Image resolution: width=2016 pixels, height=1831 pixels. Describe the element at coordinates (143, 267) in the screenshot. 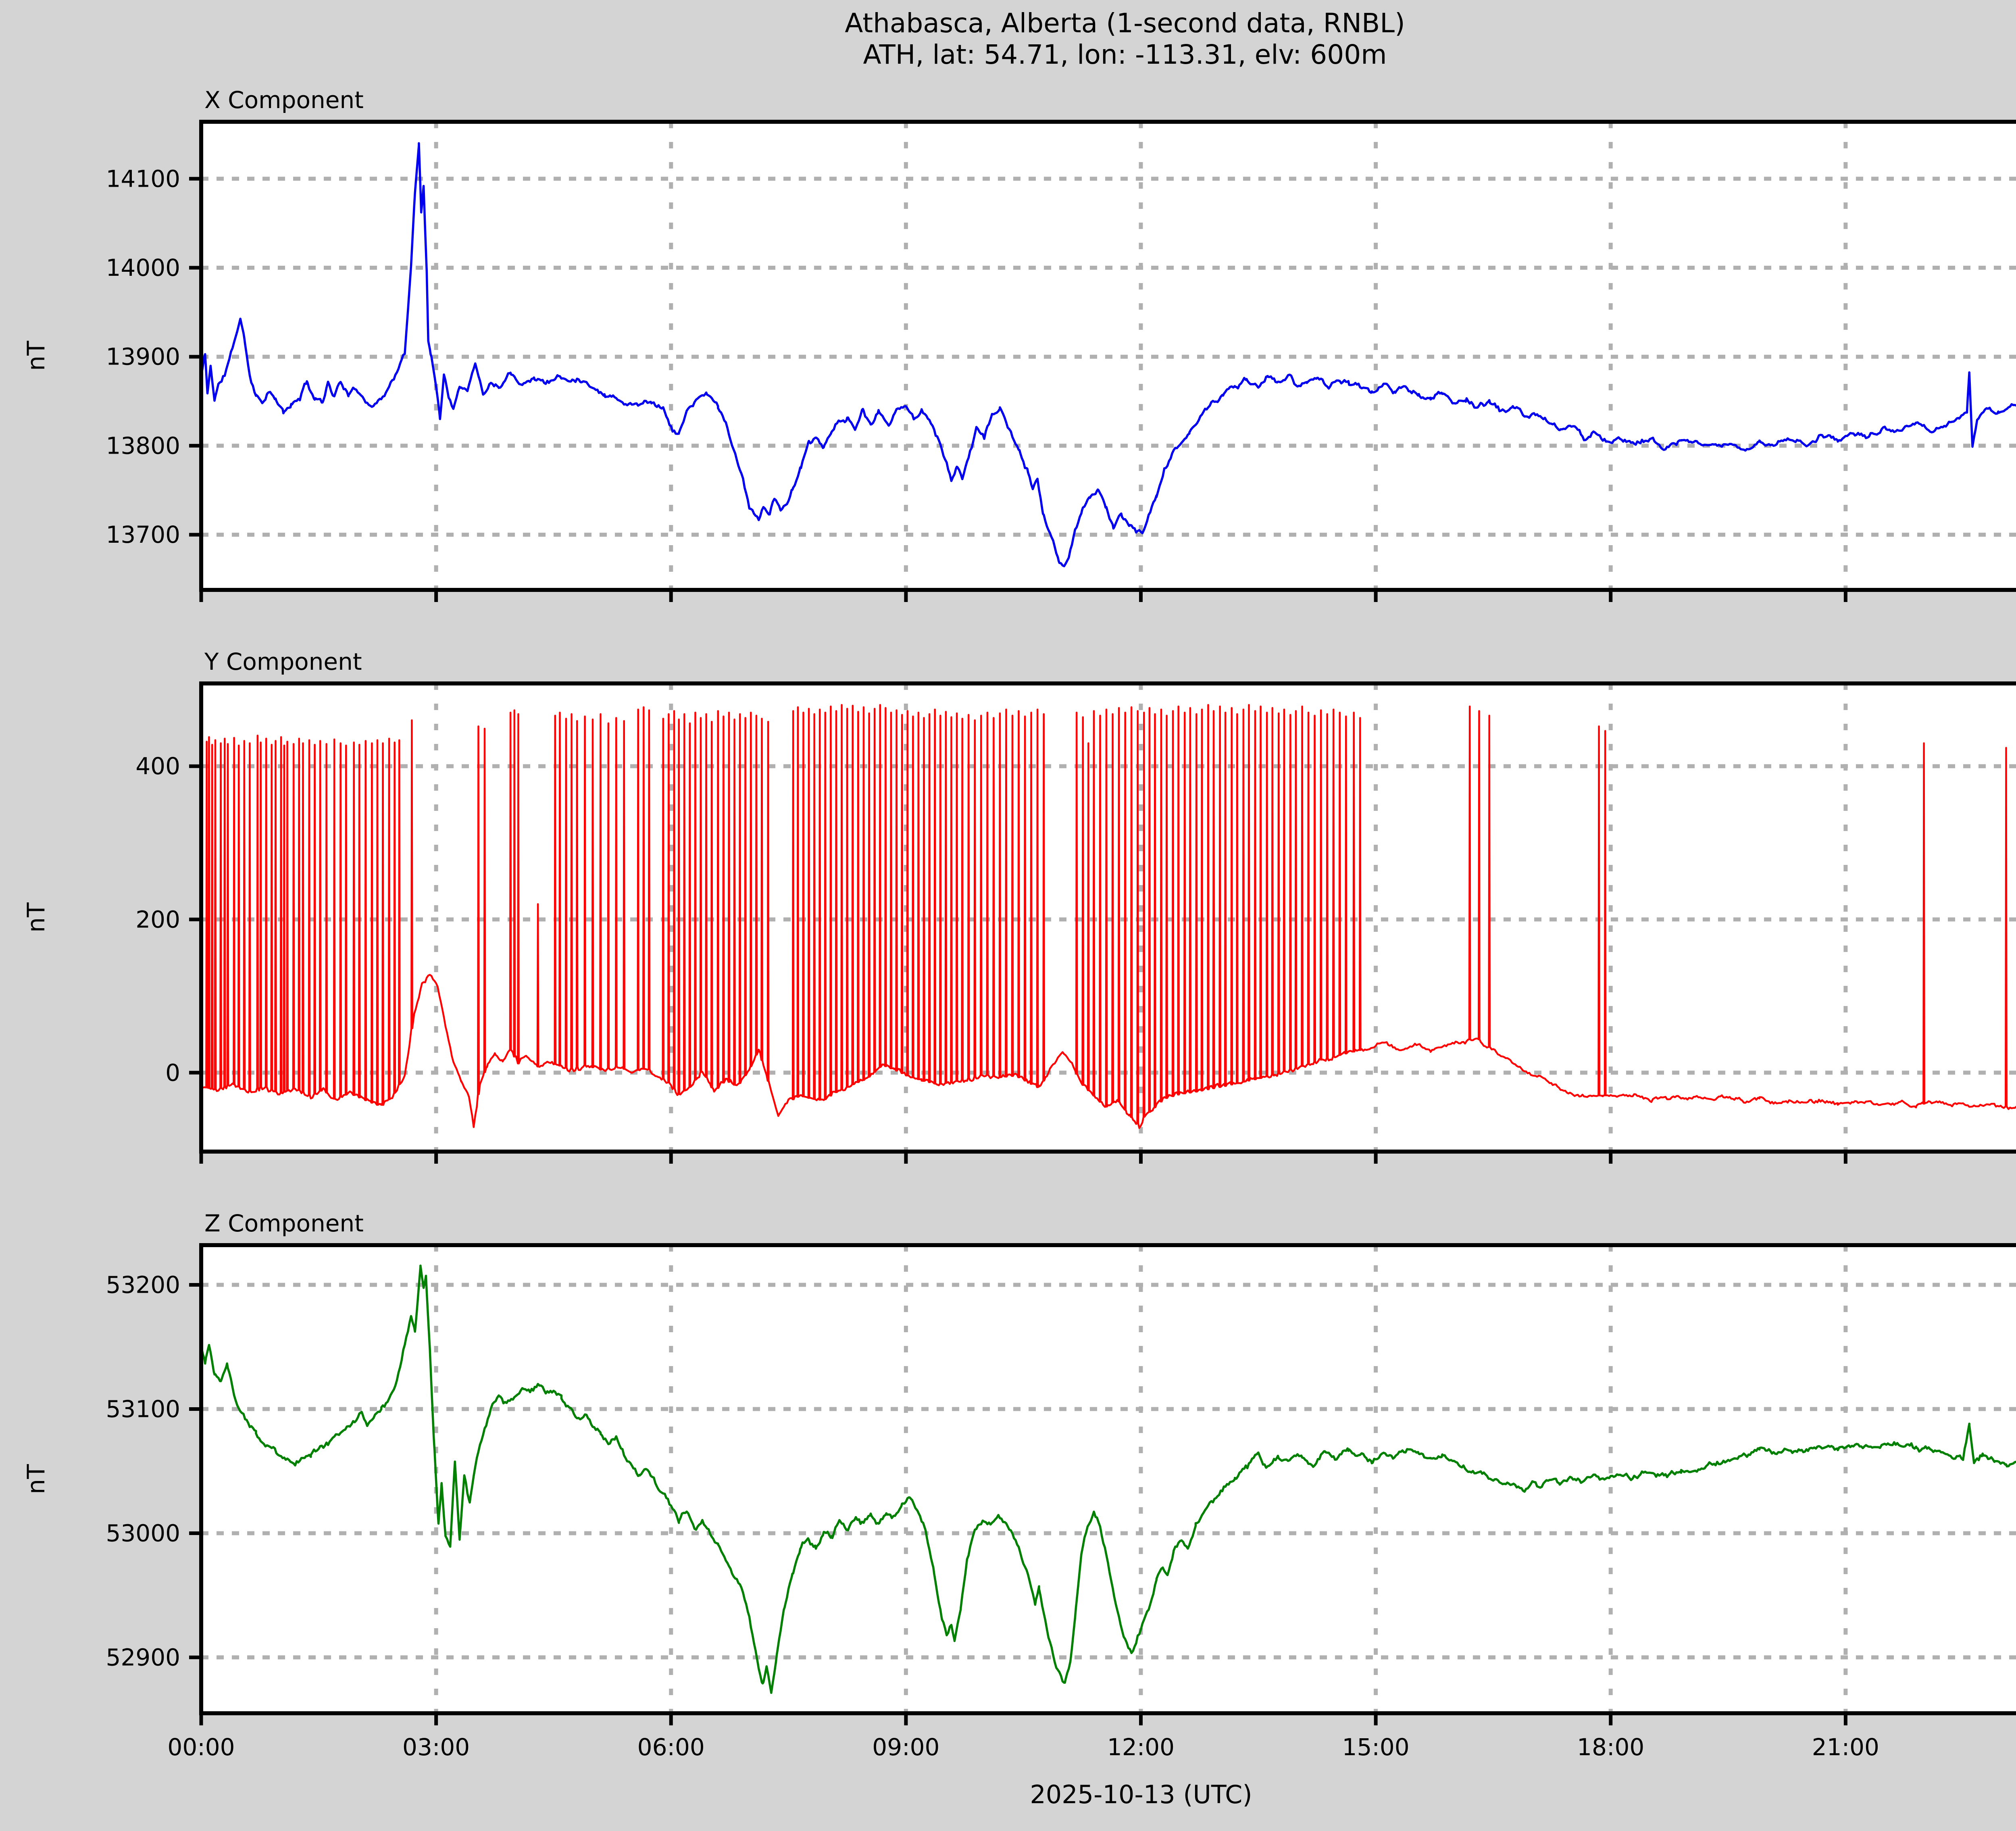

I see `y-tick-label: 14000` at that location.